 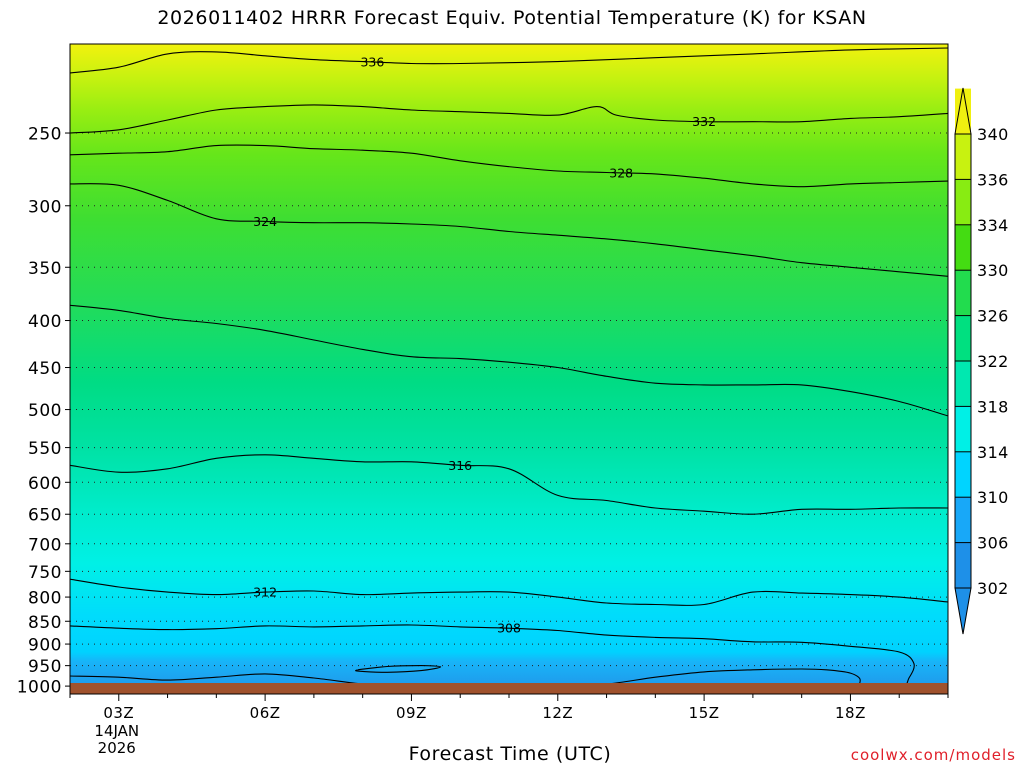 What do you see at coordinates (372, 61) in the screenshot?
I see `contour-label-336: 336` at bounding box center [372, 61].